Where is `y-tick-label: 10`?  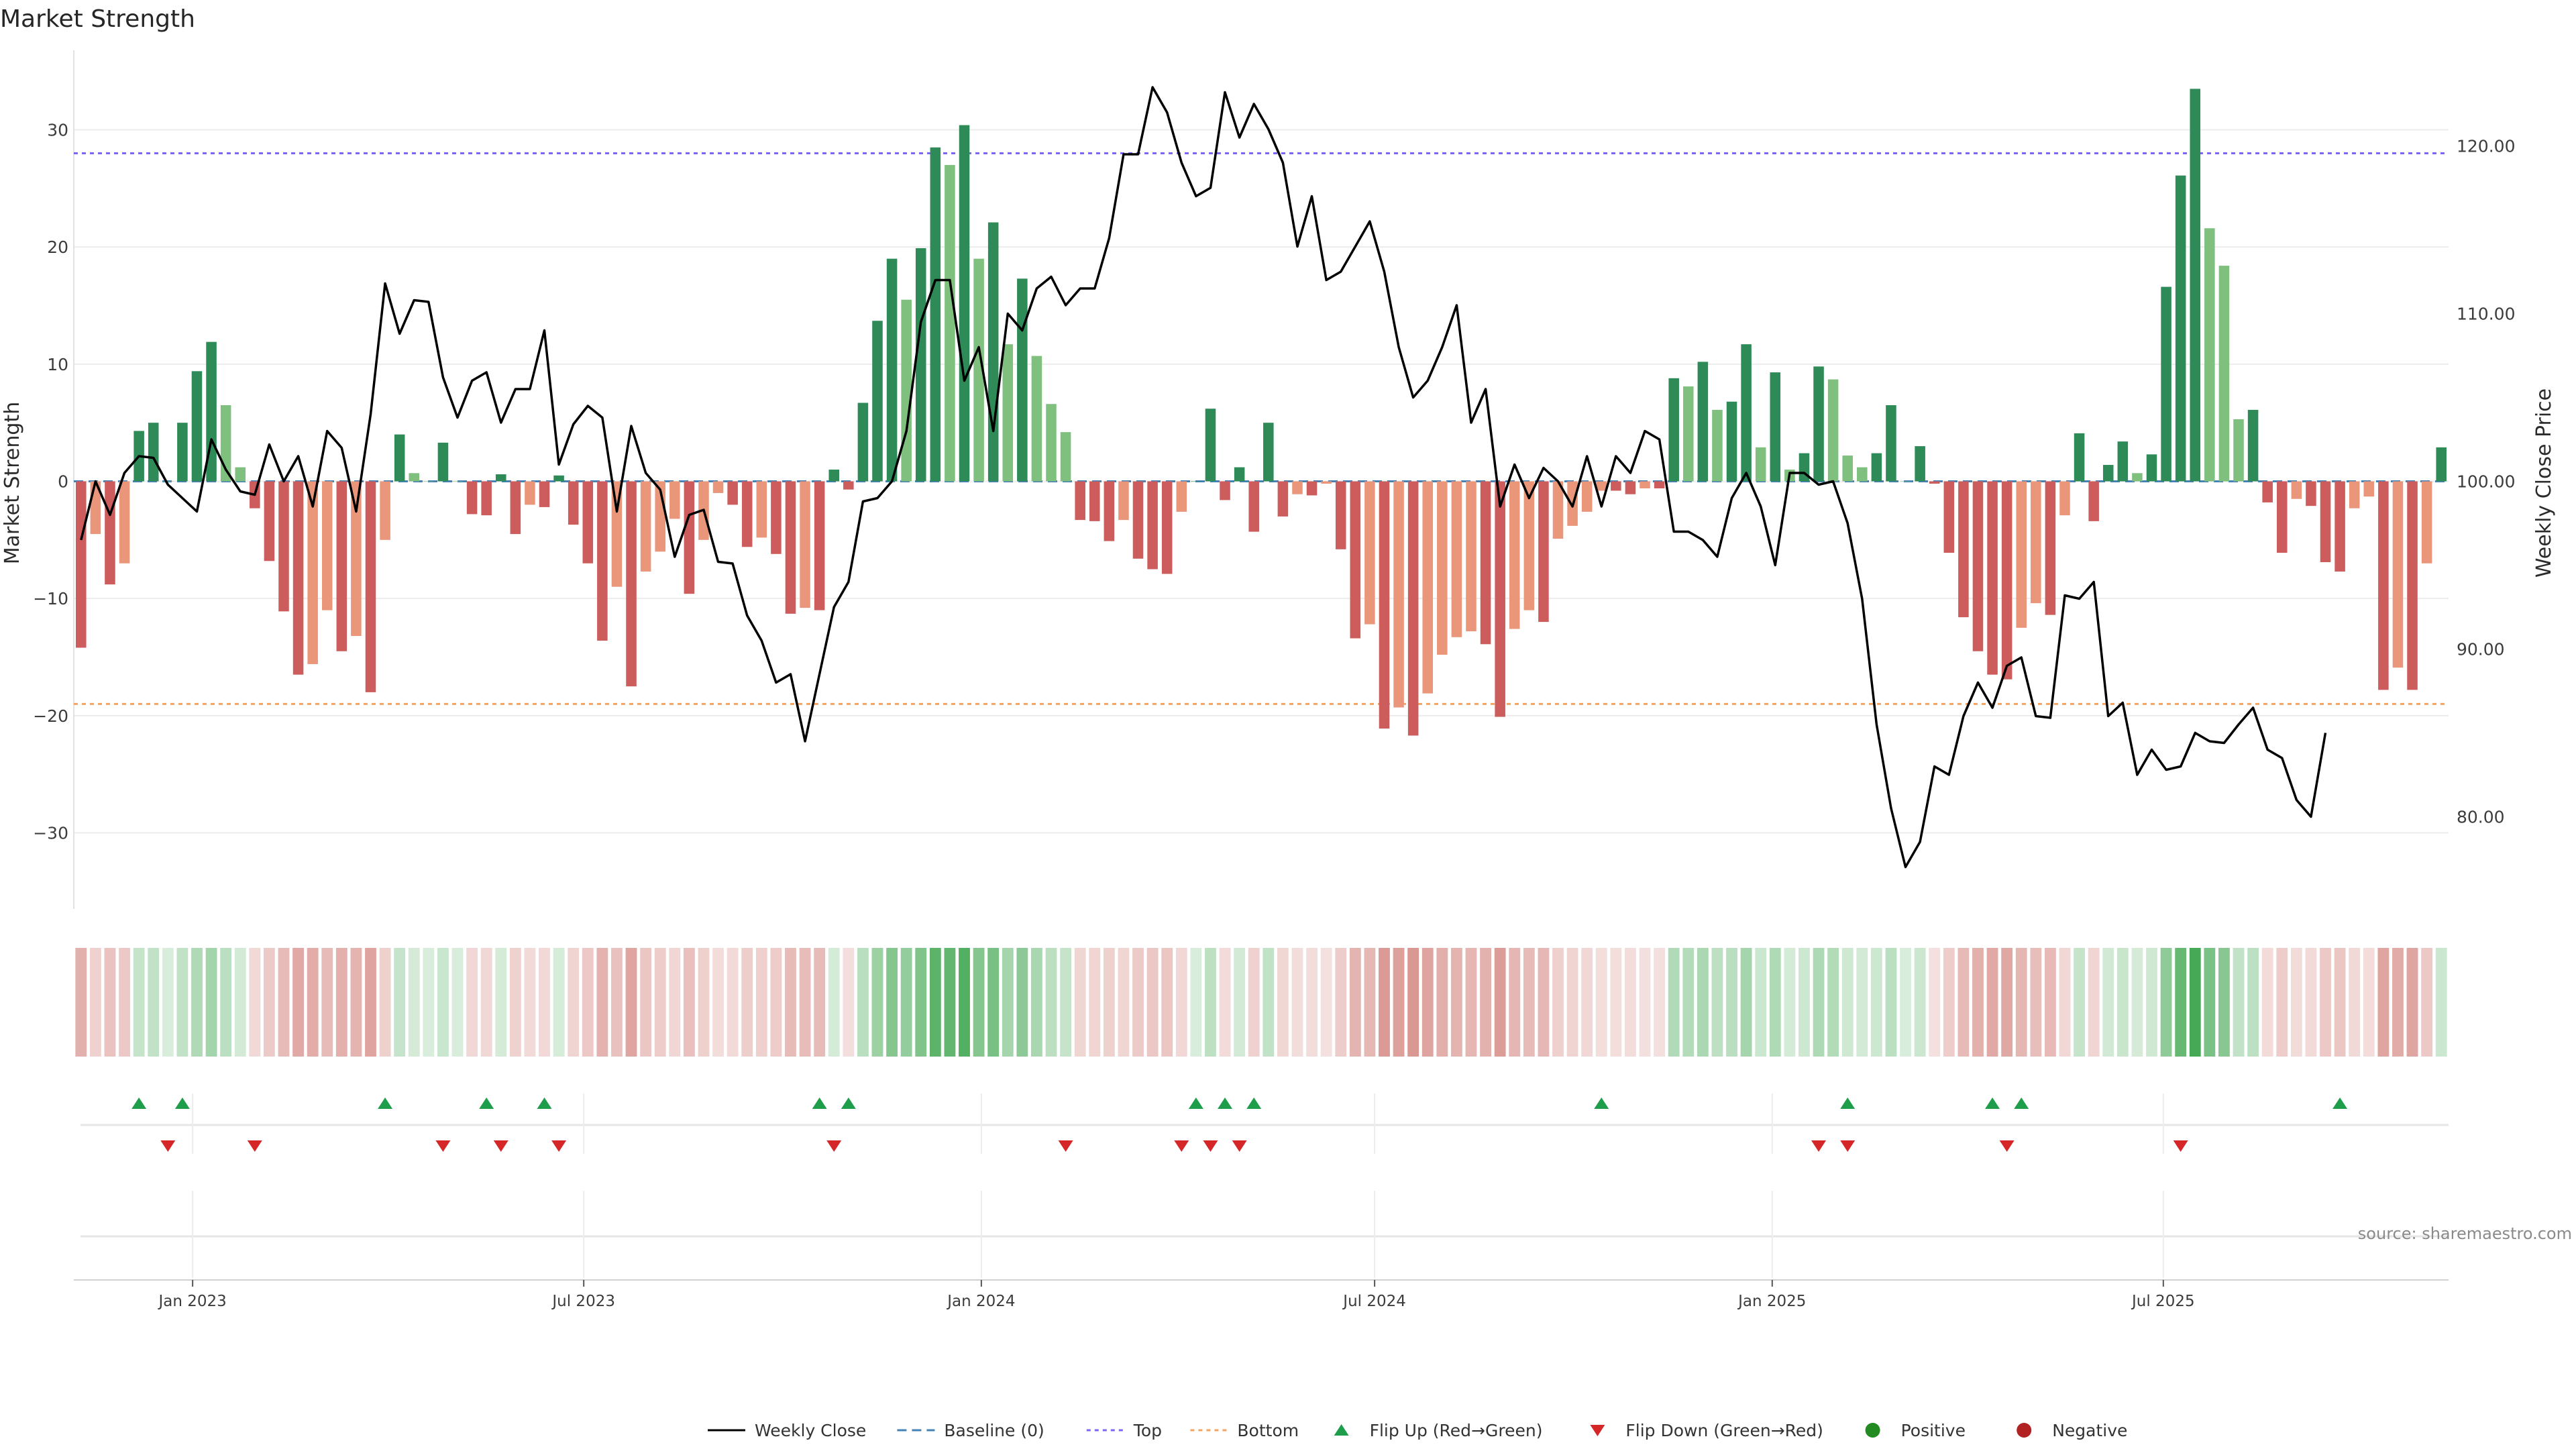 y-tick-label: 10 is located at coordinates (57, 364).